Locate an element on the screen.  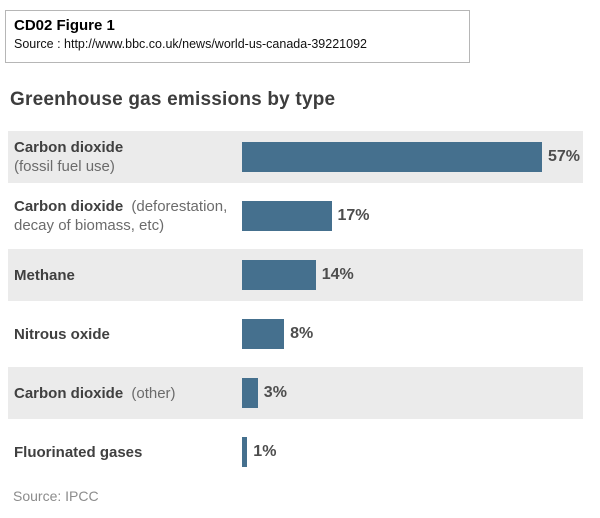
chart-row-nitrous-oxide: Nitrous oxide 8% is located at coordinates (295, 334).